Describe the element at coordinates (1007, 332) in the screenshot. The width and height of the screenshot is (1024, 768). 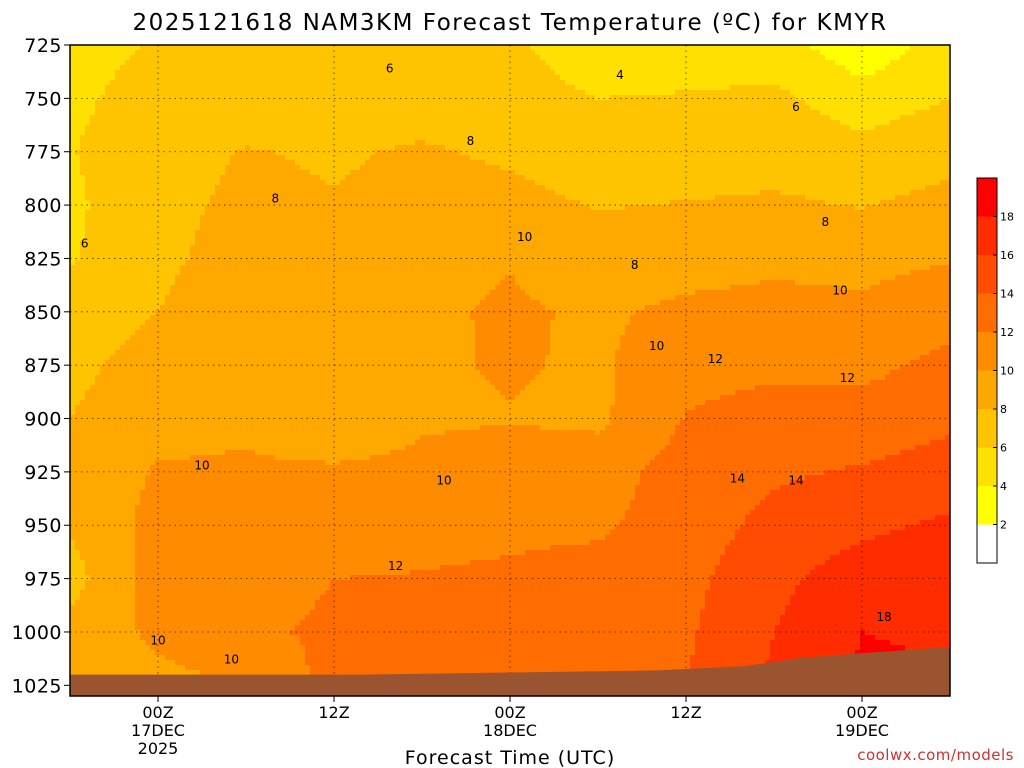
I see `colorbar-label: 12` at that location.